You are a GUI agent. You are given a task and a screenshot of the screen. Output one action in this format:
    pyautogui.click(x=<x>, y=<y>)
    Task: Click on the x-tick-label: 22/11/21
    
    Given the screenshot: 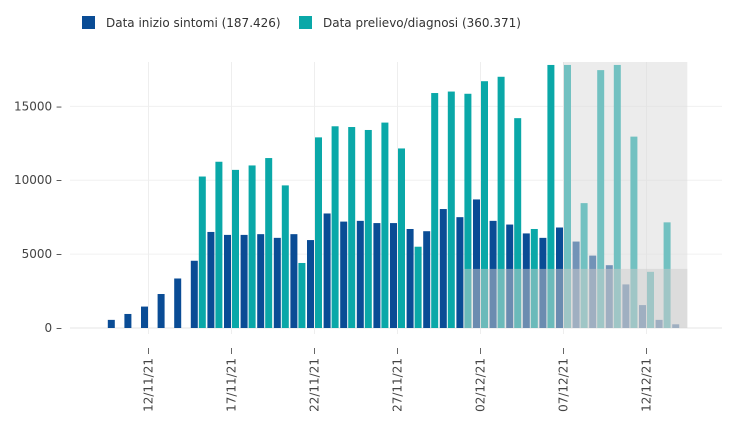 What is the action you would take?
    pyautogui.click(x=315, y=385)
    